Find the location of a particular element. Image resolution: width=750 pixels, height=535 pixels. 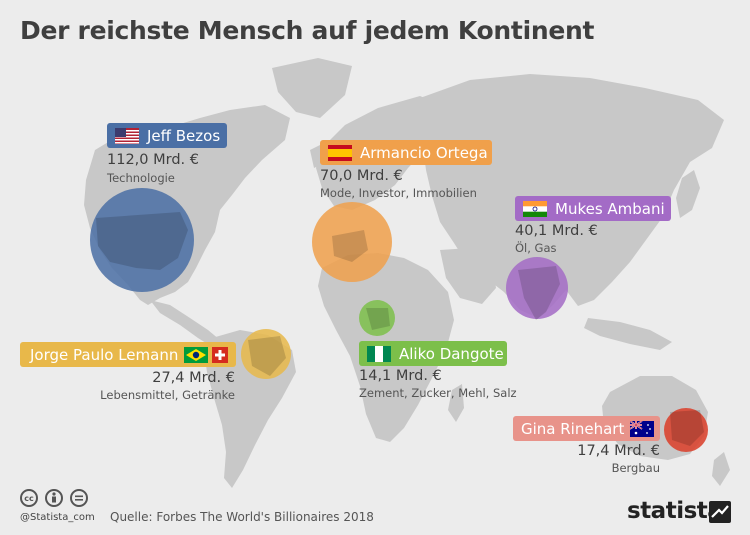

industry-text: Technologie is located at coordinates (141, 178).